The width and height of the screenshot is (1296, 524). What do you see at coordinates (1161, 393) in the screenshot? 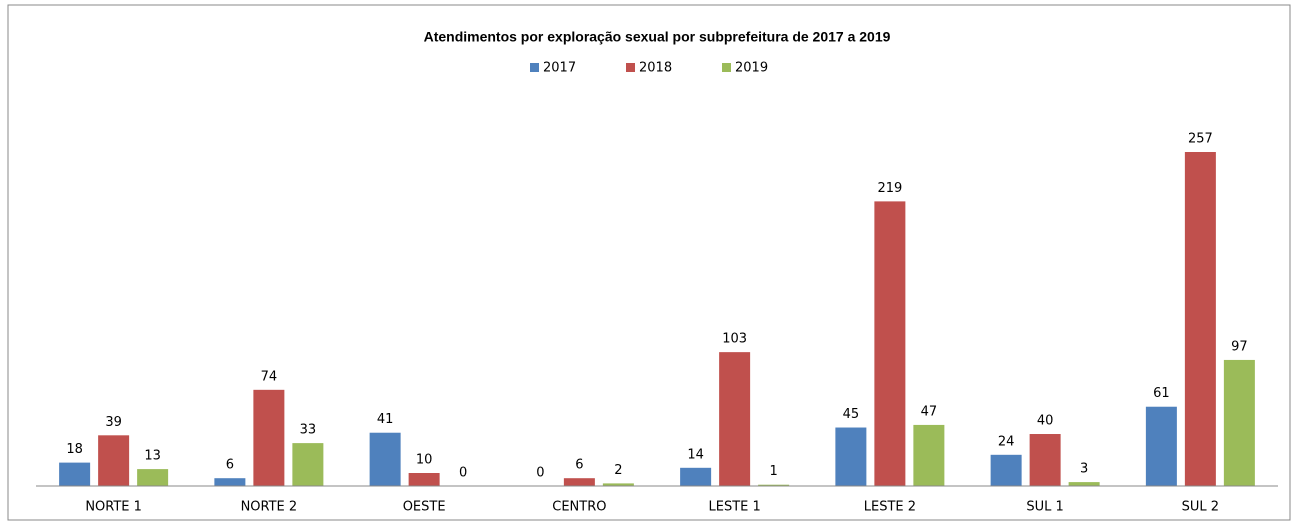
I see `data-label: 61` at bounding box center [1161, 393].